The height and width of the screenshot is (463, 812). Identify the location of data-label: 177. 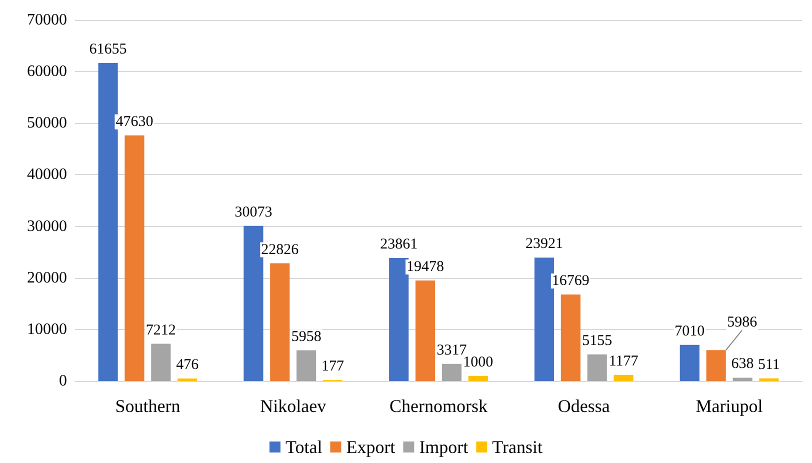
(332, 366).